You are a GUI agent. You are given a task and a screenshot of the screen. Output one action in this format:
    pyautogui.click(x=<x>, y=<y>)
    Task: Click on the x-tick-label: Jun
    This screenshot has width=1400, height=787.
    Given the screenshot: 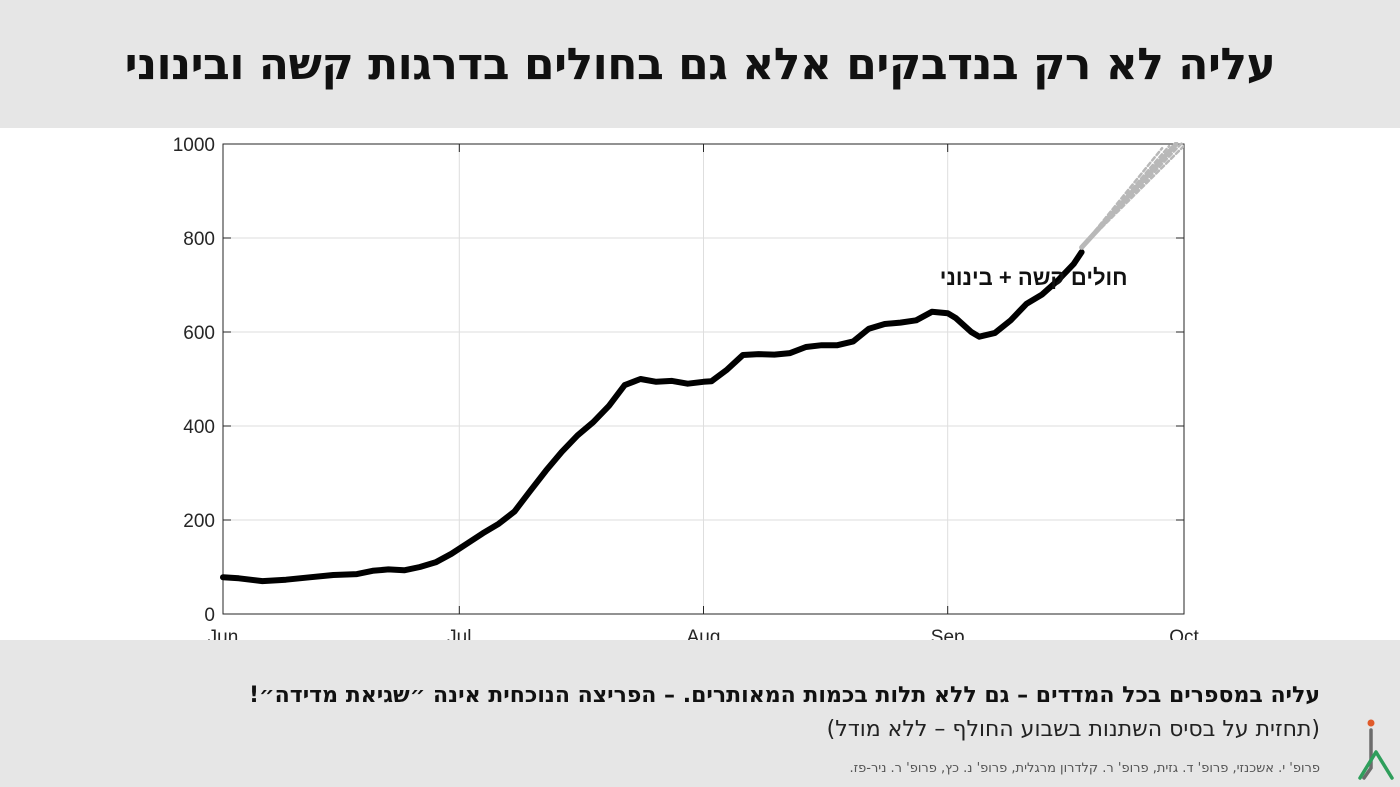 What is the action you would take?
    pyautogui.click(x=223, y=633)
    